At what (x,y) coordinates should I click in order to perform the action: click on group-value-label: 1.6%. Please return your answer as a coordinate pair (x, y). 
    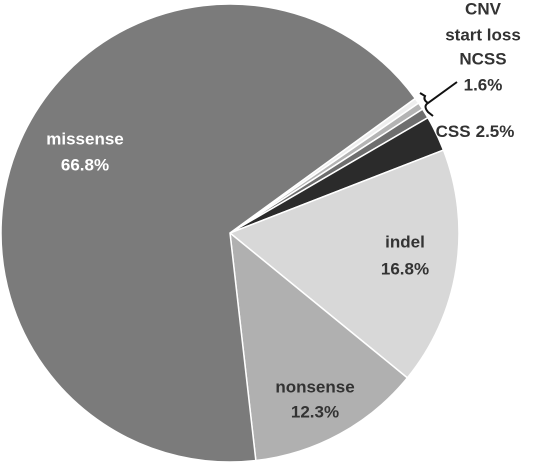
    Looking at the image, I should click on (483, 84).